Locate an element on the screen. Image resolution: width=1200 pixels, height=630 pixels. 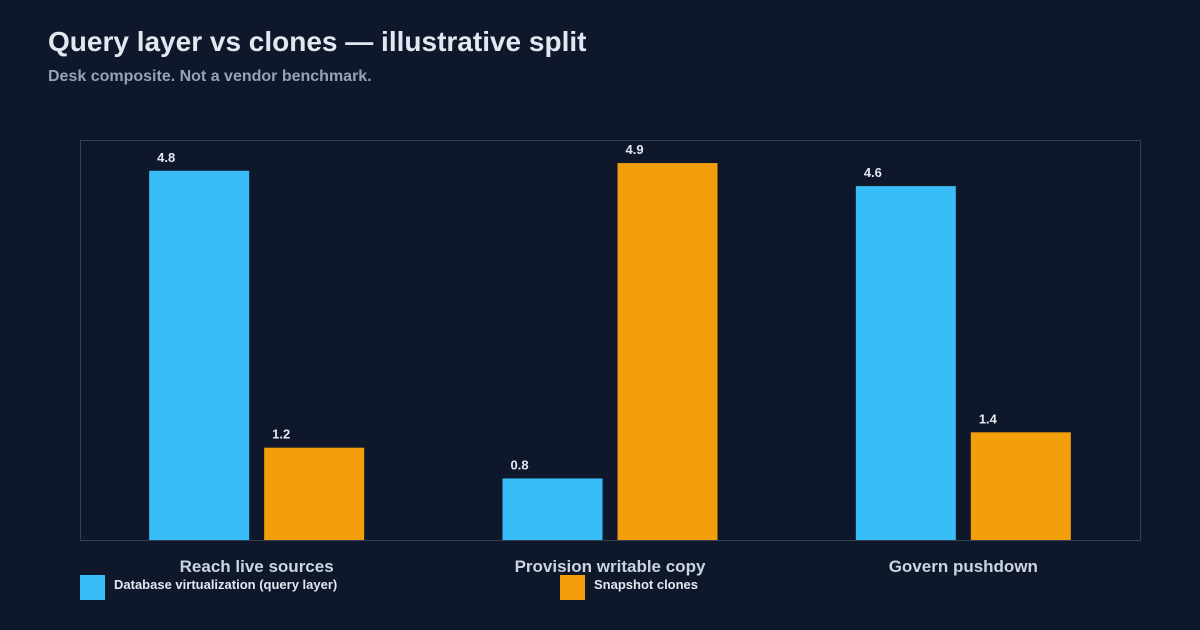
data-label: 0.8 is located at coordinates (520, 464).